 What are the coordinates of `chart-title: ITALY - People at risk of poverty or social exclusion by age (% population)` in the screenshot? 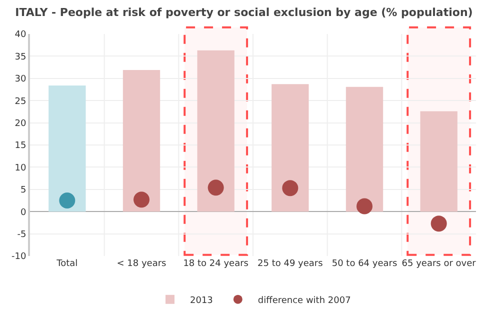 It's located at (244, 12).